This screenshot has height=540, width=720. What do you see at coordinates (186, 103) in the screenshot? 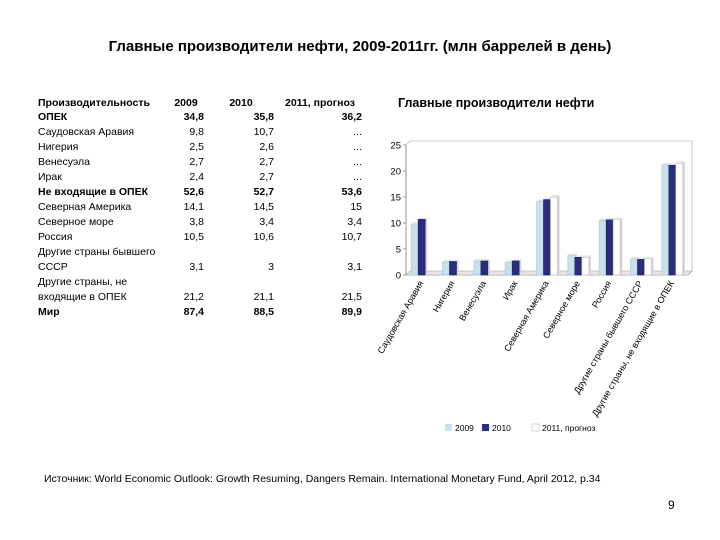
I see `table-header-cell: 2009` at bounding box center [186, 103].